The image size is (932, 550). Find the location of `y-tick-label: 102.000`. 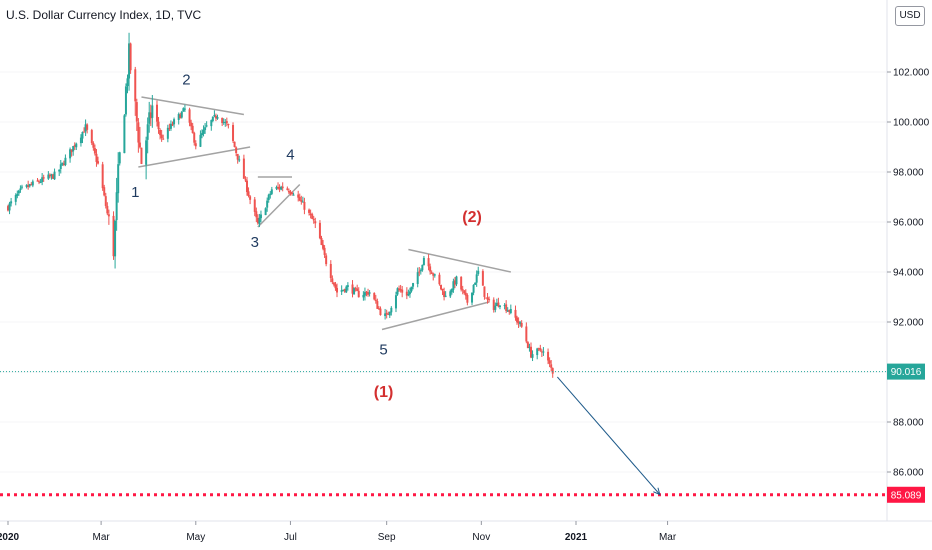

y-tick-label: 102.000 is located at coordinates (911, 73).